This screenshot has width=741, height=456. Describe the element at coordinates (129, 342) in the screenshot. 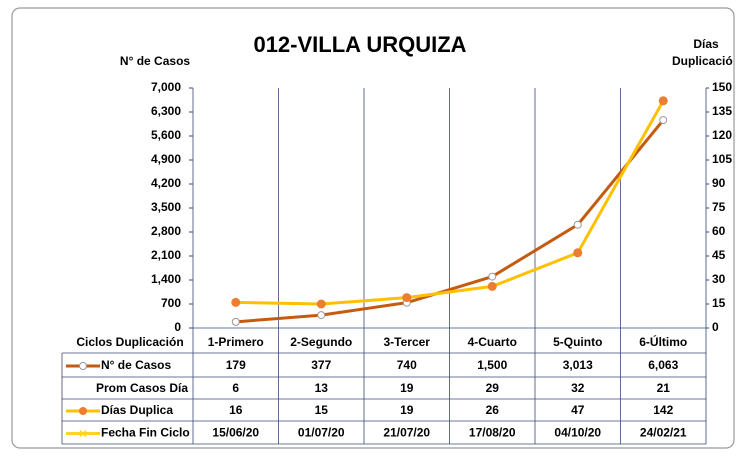

I see `table-header: Ciclos Duplicación` at that location.